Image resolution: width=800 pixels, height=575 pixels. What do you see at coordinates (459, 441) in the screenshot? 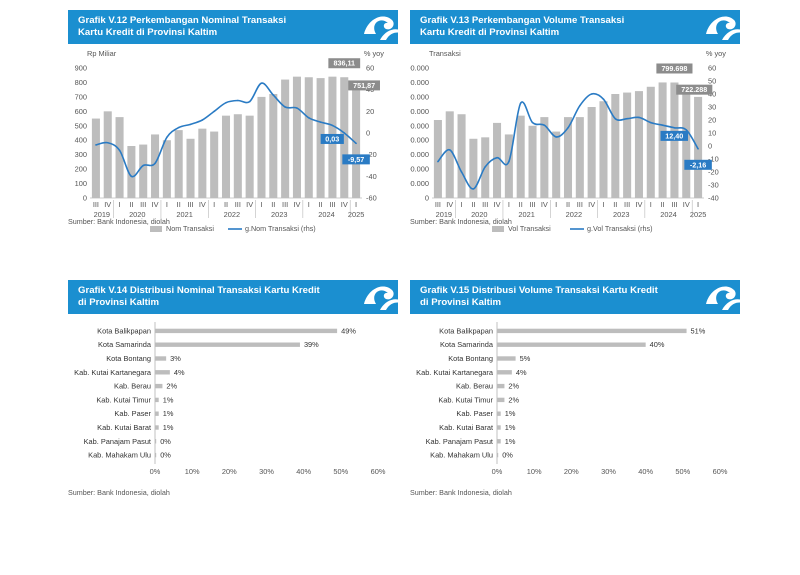
I see `category-label: Kab. Panajam Pasut` at bounding box center [459, 441].